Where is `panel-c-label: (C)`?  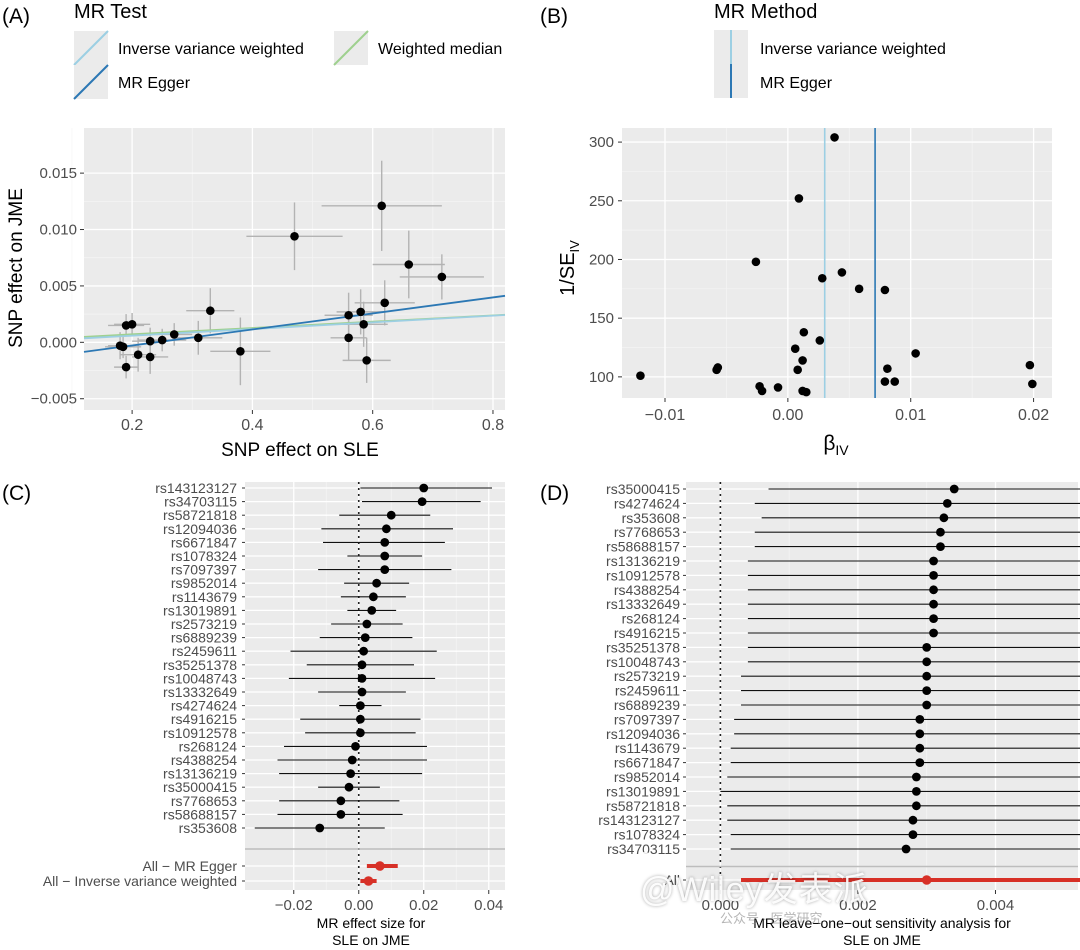 panel-c-label: (C) is located at coordinates (16, 493).